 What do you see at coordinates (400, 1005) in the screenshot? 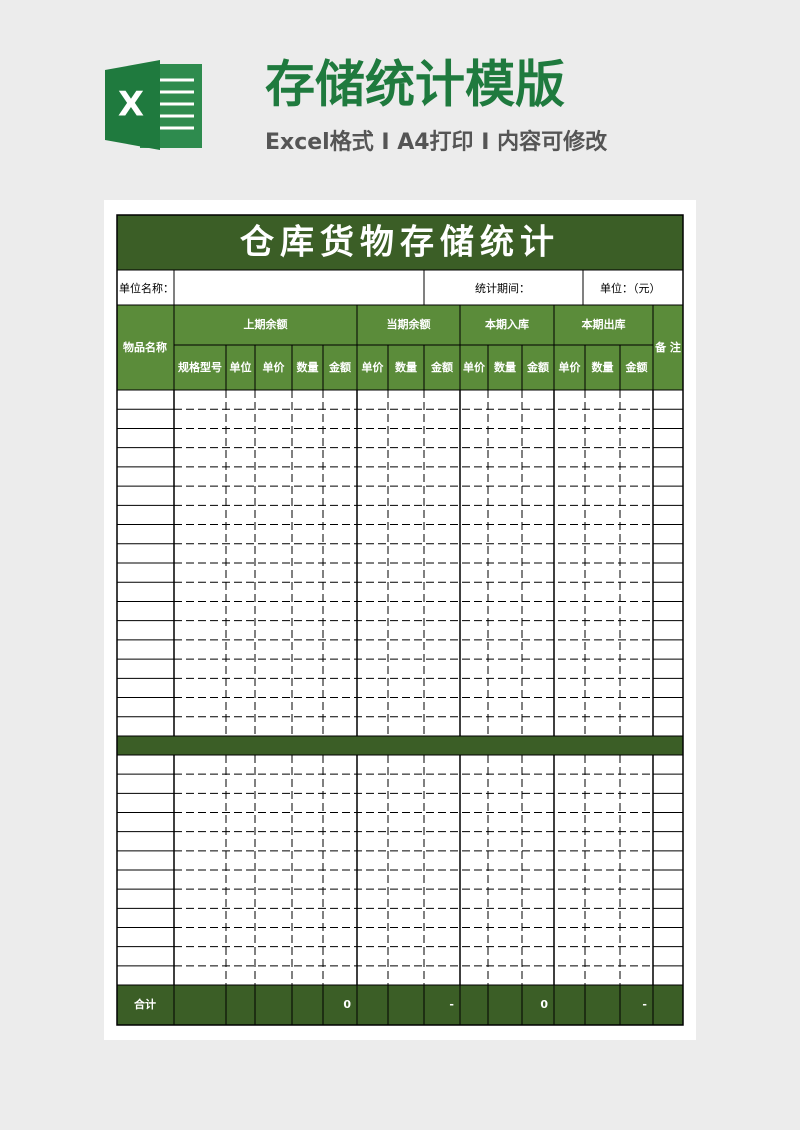
I see `total-band` at bounding box center [400, 1005].